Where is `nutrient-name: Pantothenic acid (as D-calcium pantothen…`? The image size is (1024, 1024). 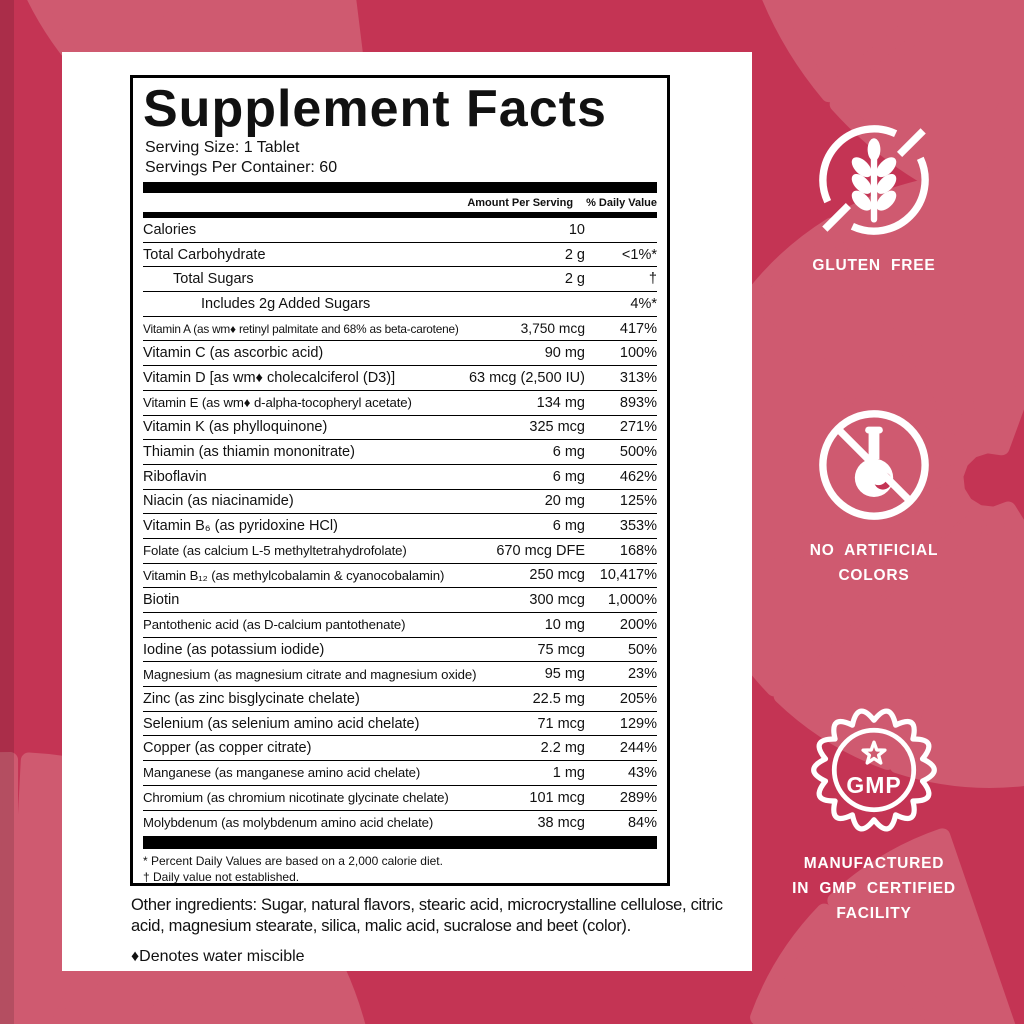
nutrient-name: Pantothenic acid (as D-calcium pantothen… is located at coordinates (274, 625).